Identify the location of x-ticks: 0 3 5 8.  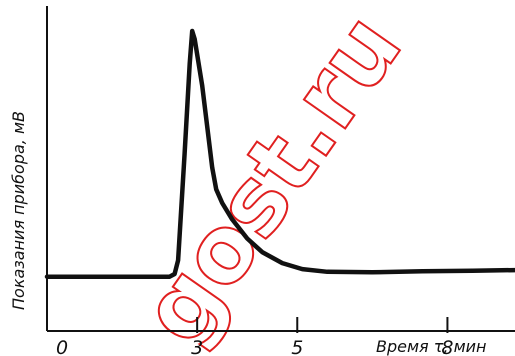
(254, 336).